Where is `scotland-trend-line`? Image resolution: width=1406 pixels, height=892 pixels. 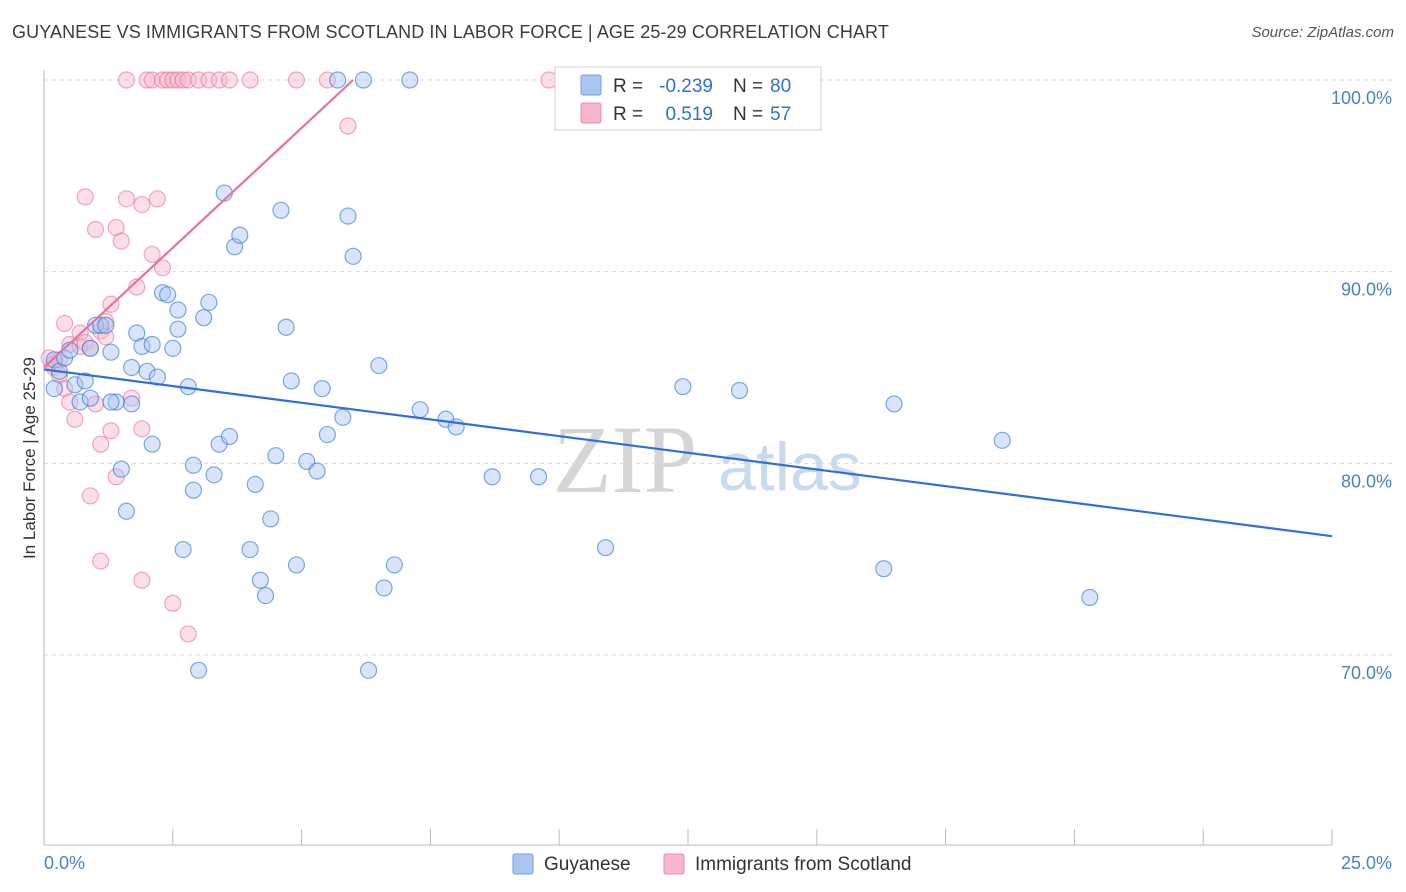
scotland-trend-line is located at coordinates (198, 224).